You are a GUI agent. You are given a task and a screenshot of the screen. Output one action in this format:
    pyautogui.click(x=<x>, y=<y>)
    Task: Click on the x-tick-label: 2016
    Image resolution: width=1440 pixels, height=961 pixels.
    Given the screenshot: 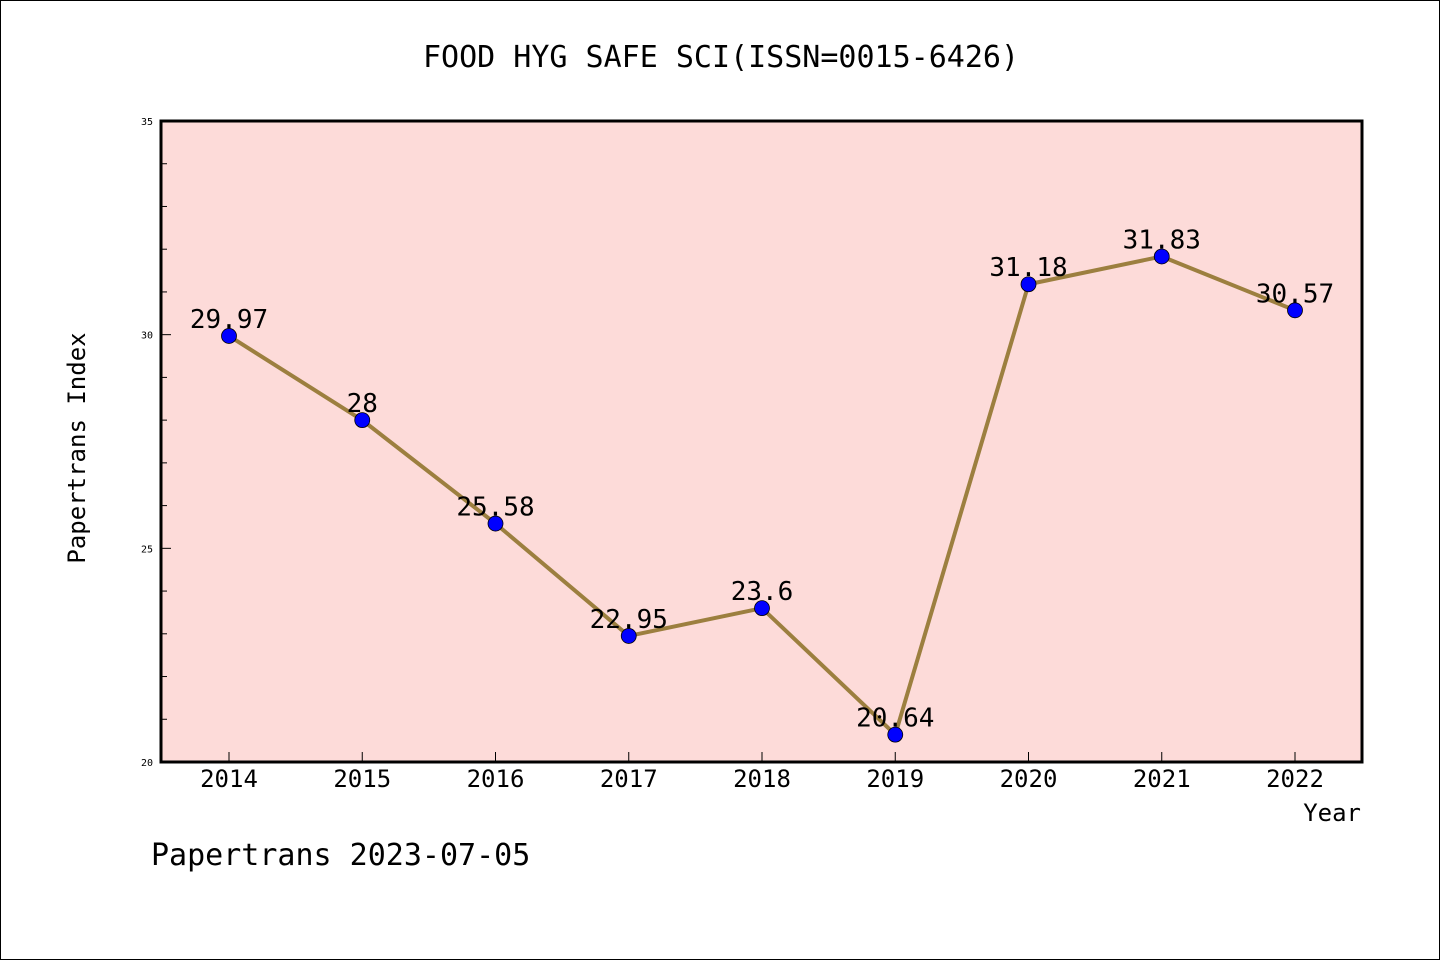 What is the action you would take?
    pyautogui.click(x=496, y=779)
    